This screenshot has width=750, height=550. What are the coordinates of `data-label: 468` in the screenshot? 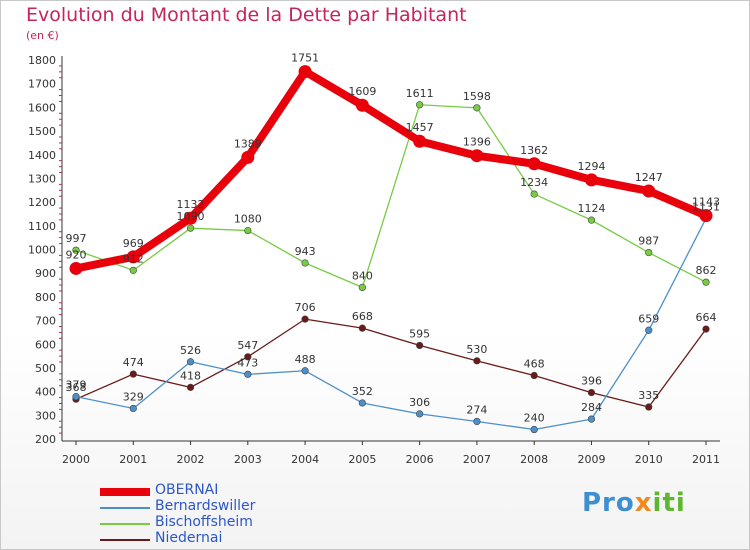 It's located at (534, 364).